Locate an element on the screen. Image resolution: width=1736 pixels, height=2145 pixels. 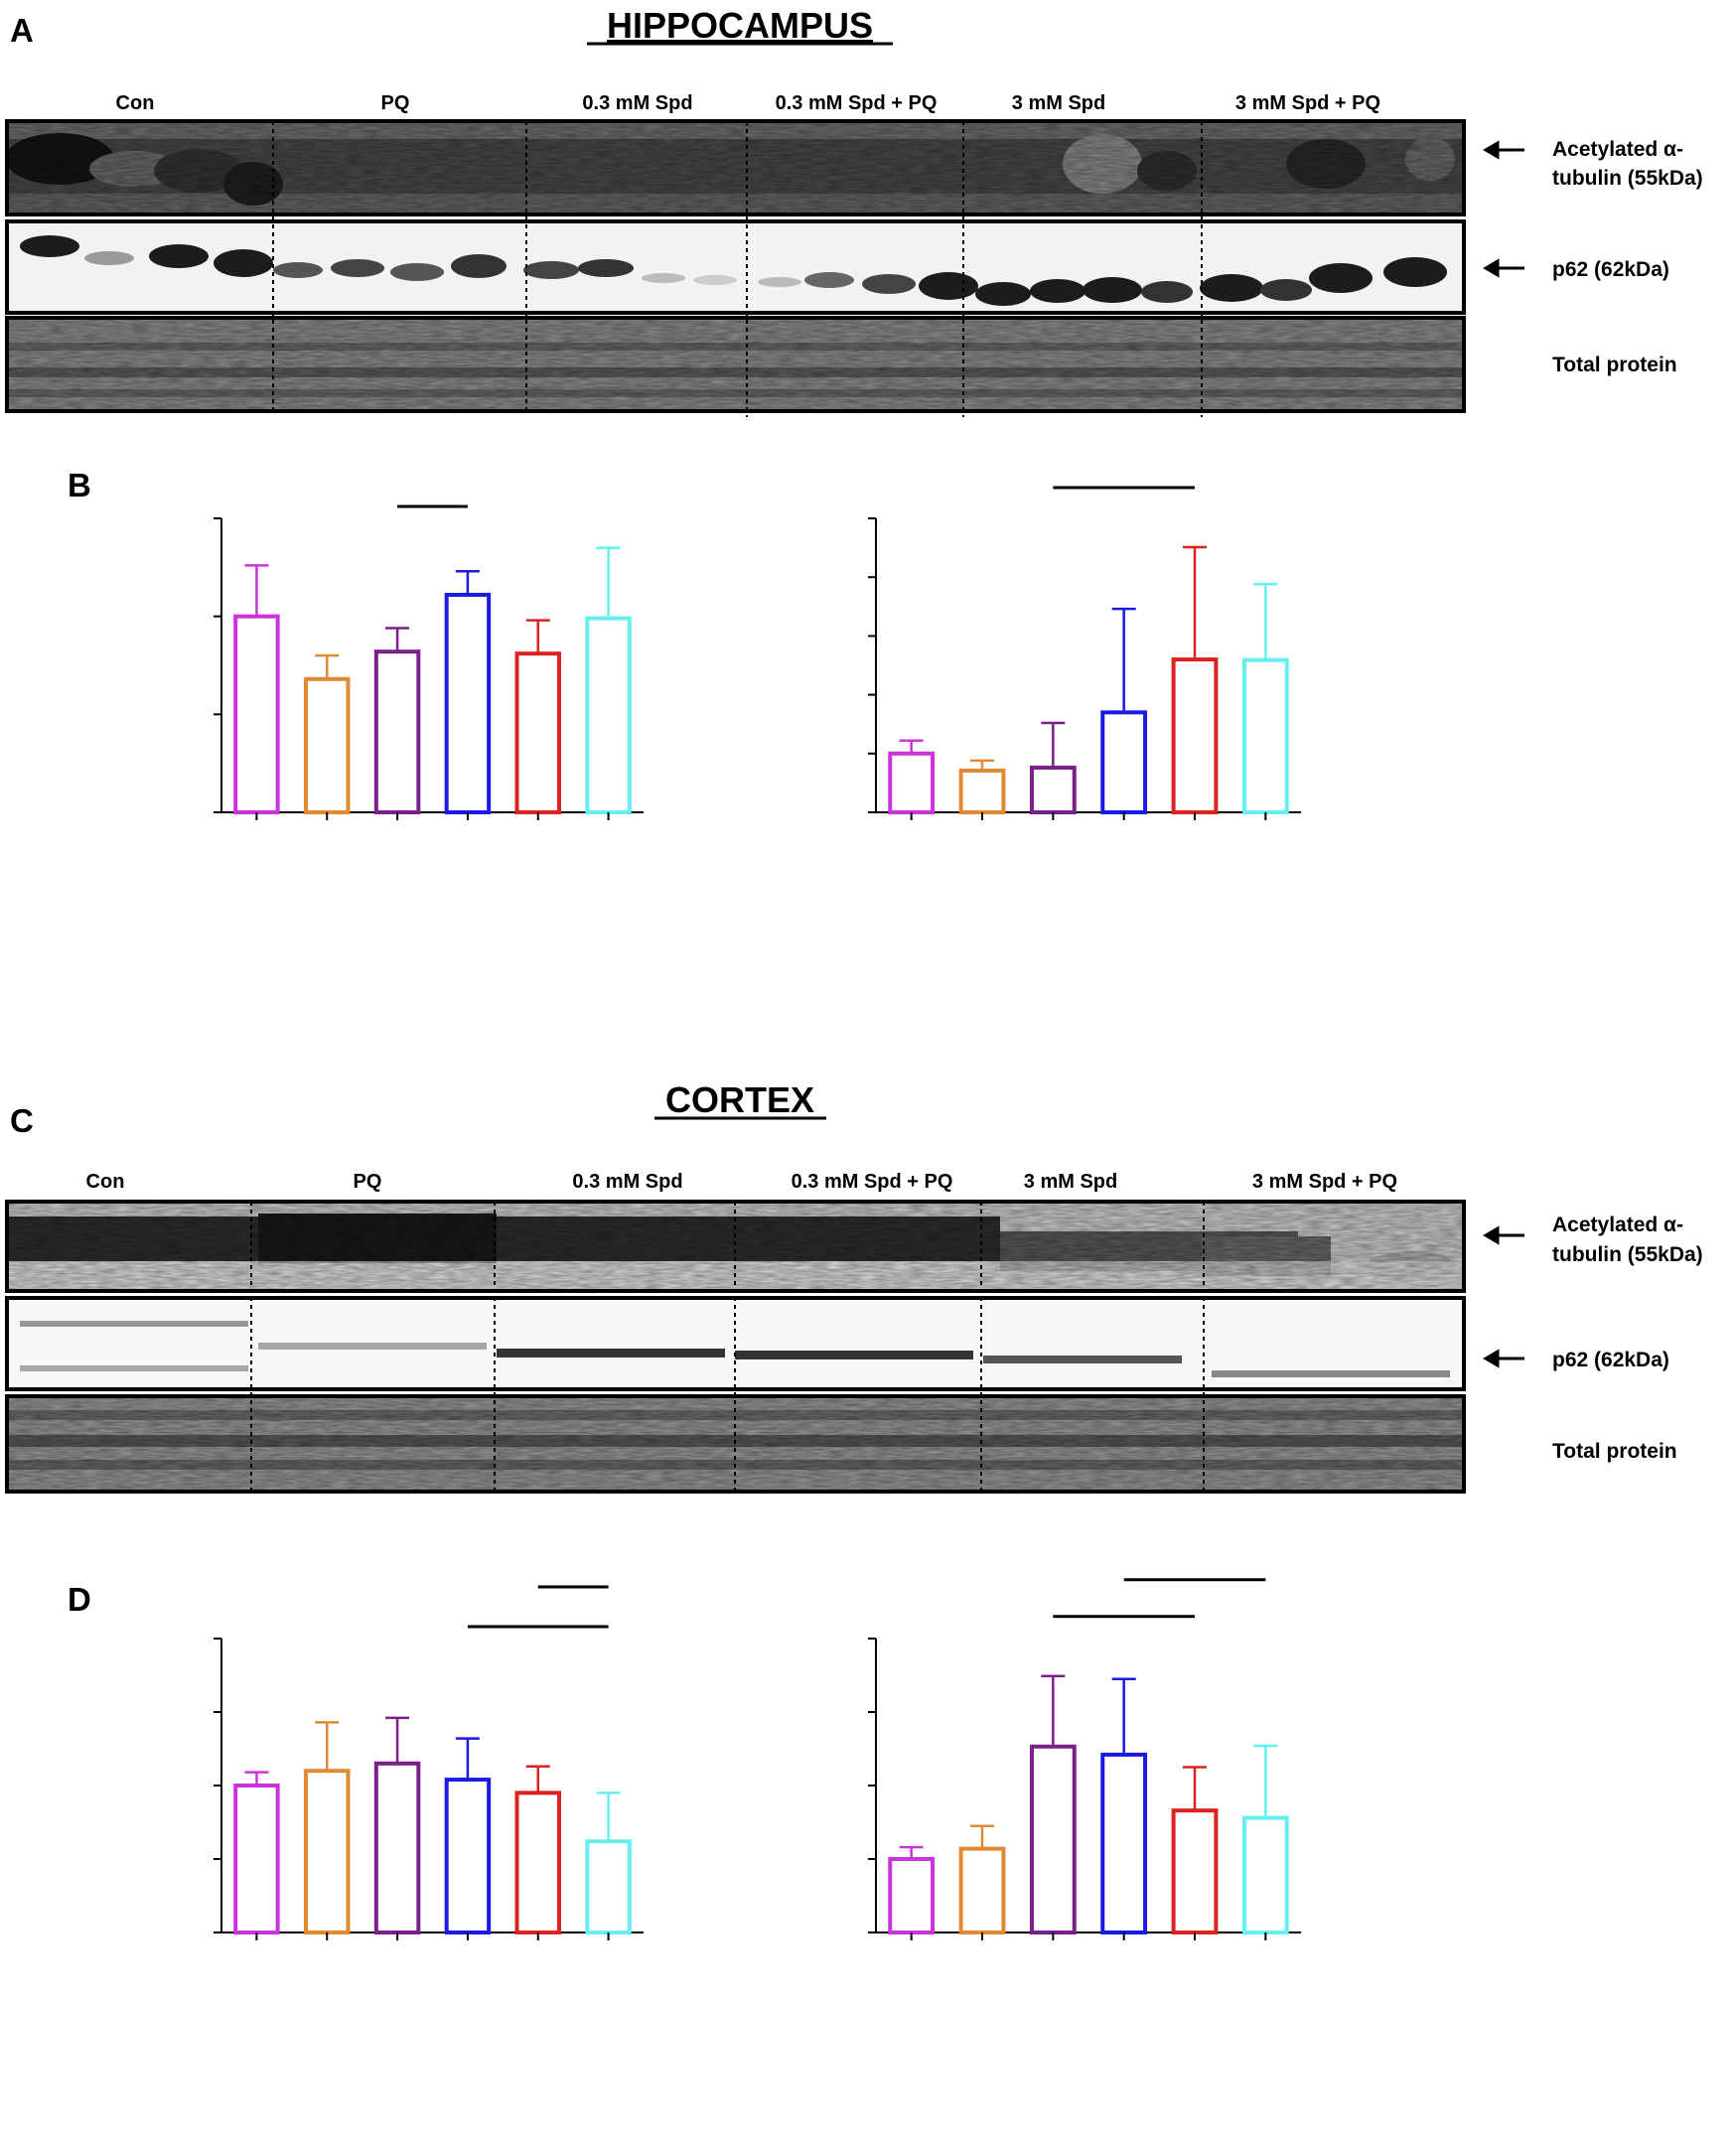
arrow-icons-c is located at coordinates (1503, 1297).